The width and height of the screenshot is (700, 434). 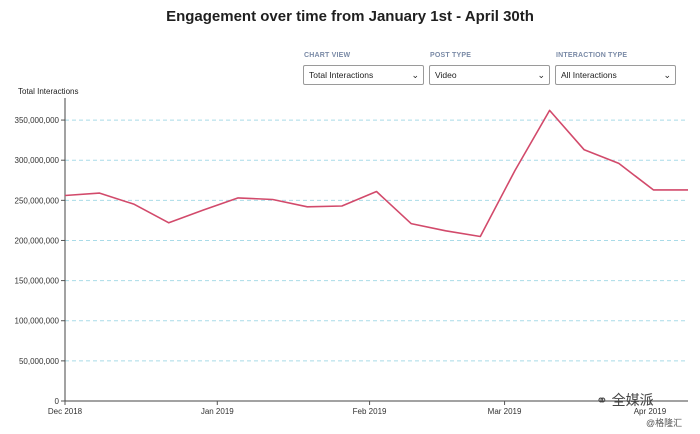 What do you see at coordinates (37, 120) in the screenshot?
I see `y-tick-label: 350,000,000` at bounding box center [37, 120].